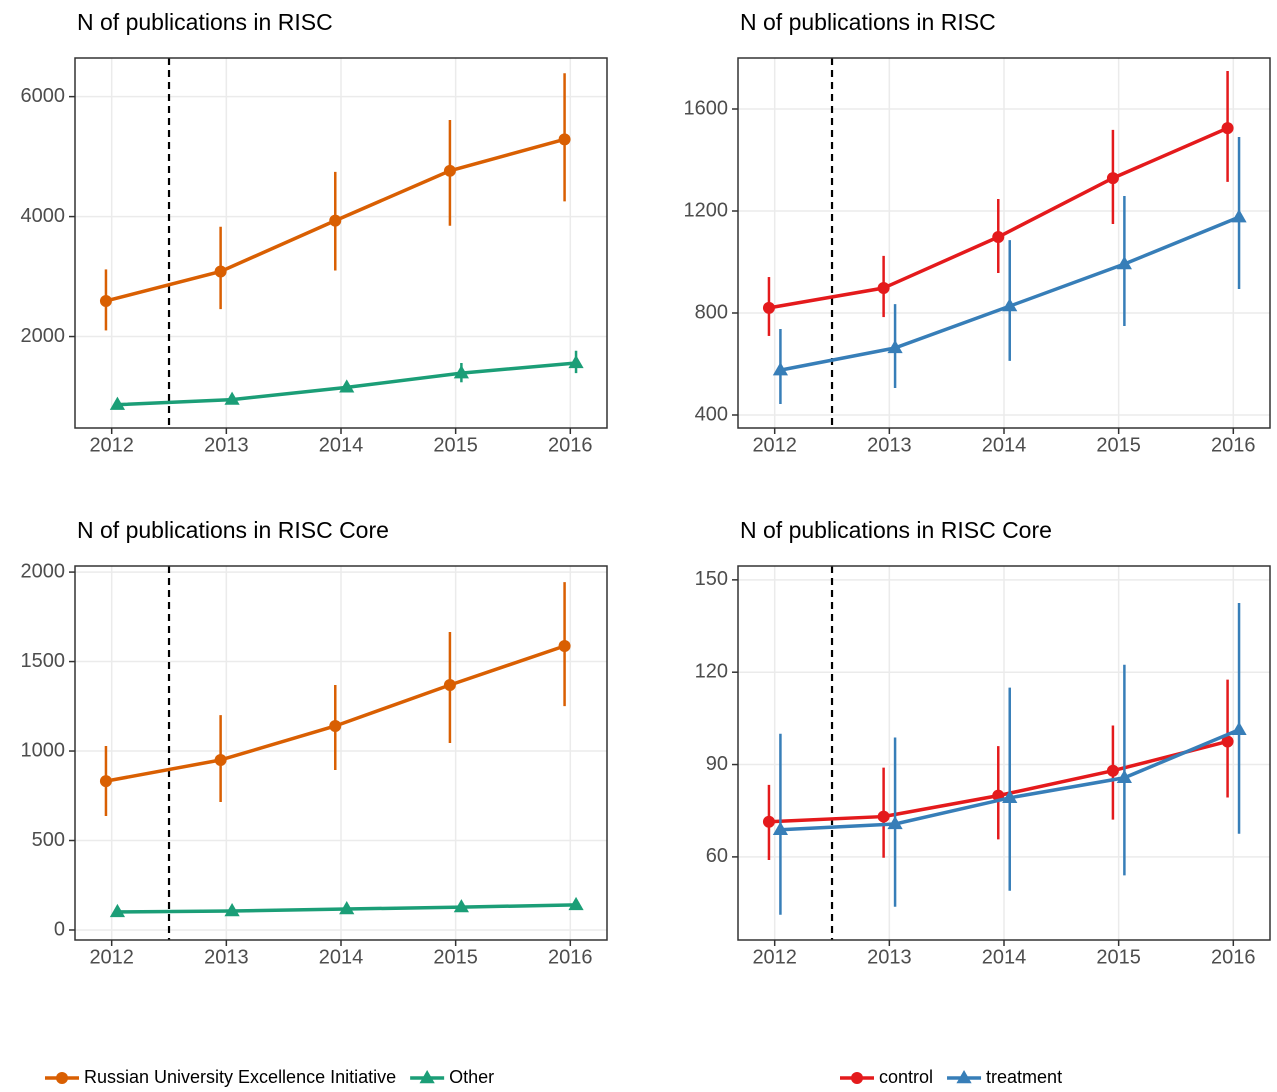 This screenshot has height=1092, width=1277. Describe the element at coordinates (48, 840) in the screenshot. I see `y-tick-label: 500` at that location.